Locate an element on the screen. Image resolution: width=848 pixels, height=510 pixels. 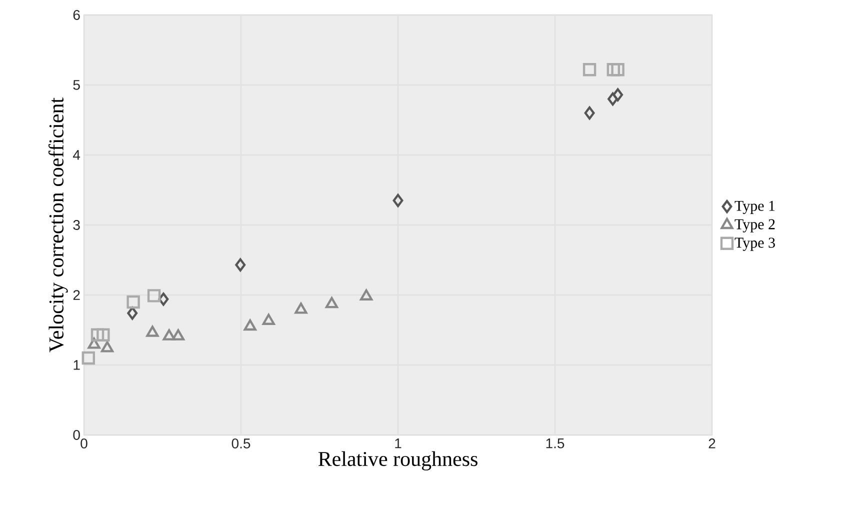
x-tick-label: 2 is located at coordinates (712, 443).